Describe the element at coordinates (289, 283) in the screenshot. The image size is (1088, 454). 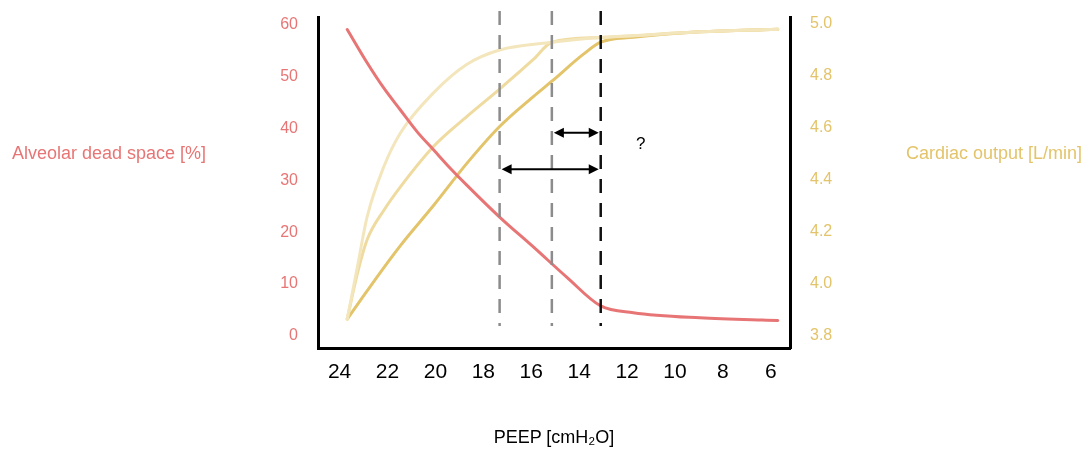
I see `y-tick-label: 10` at that location.